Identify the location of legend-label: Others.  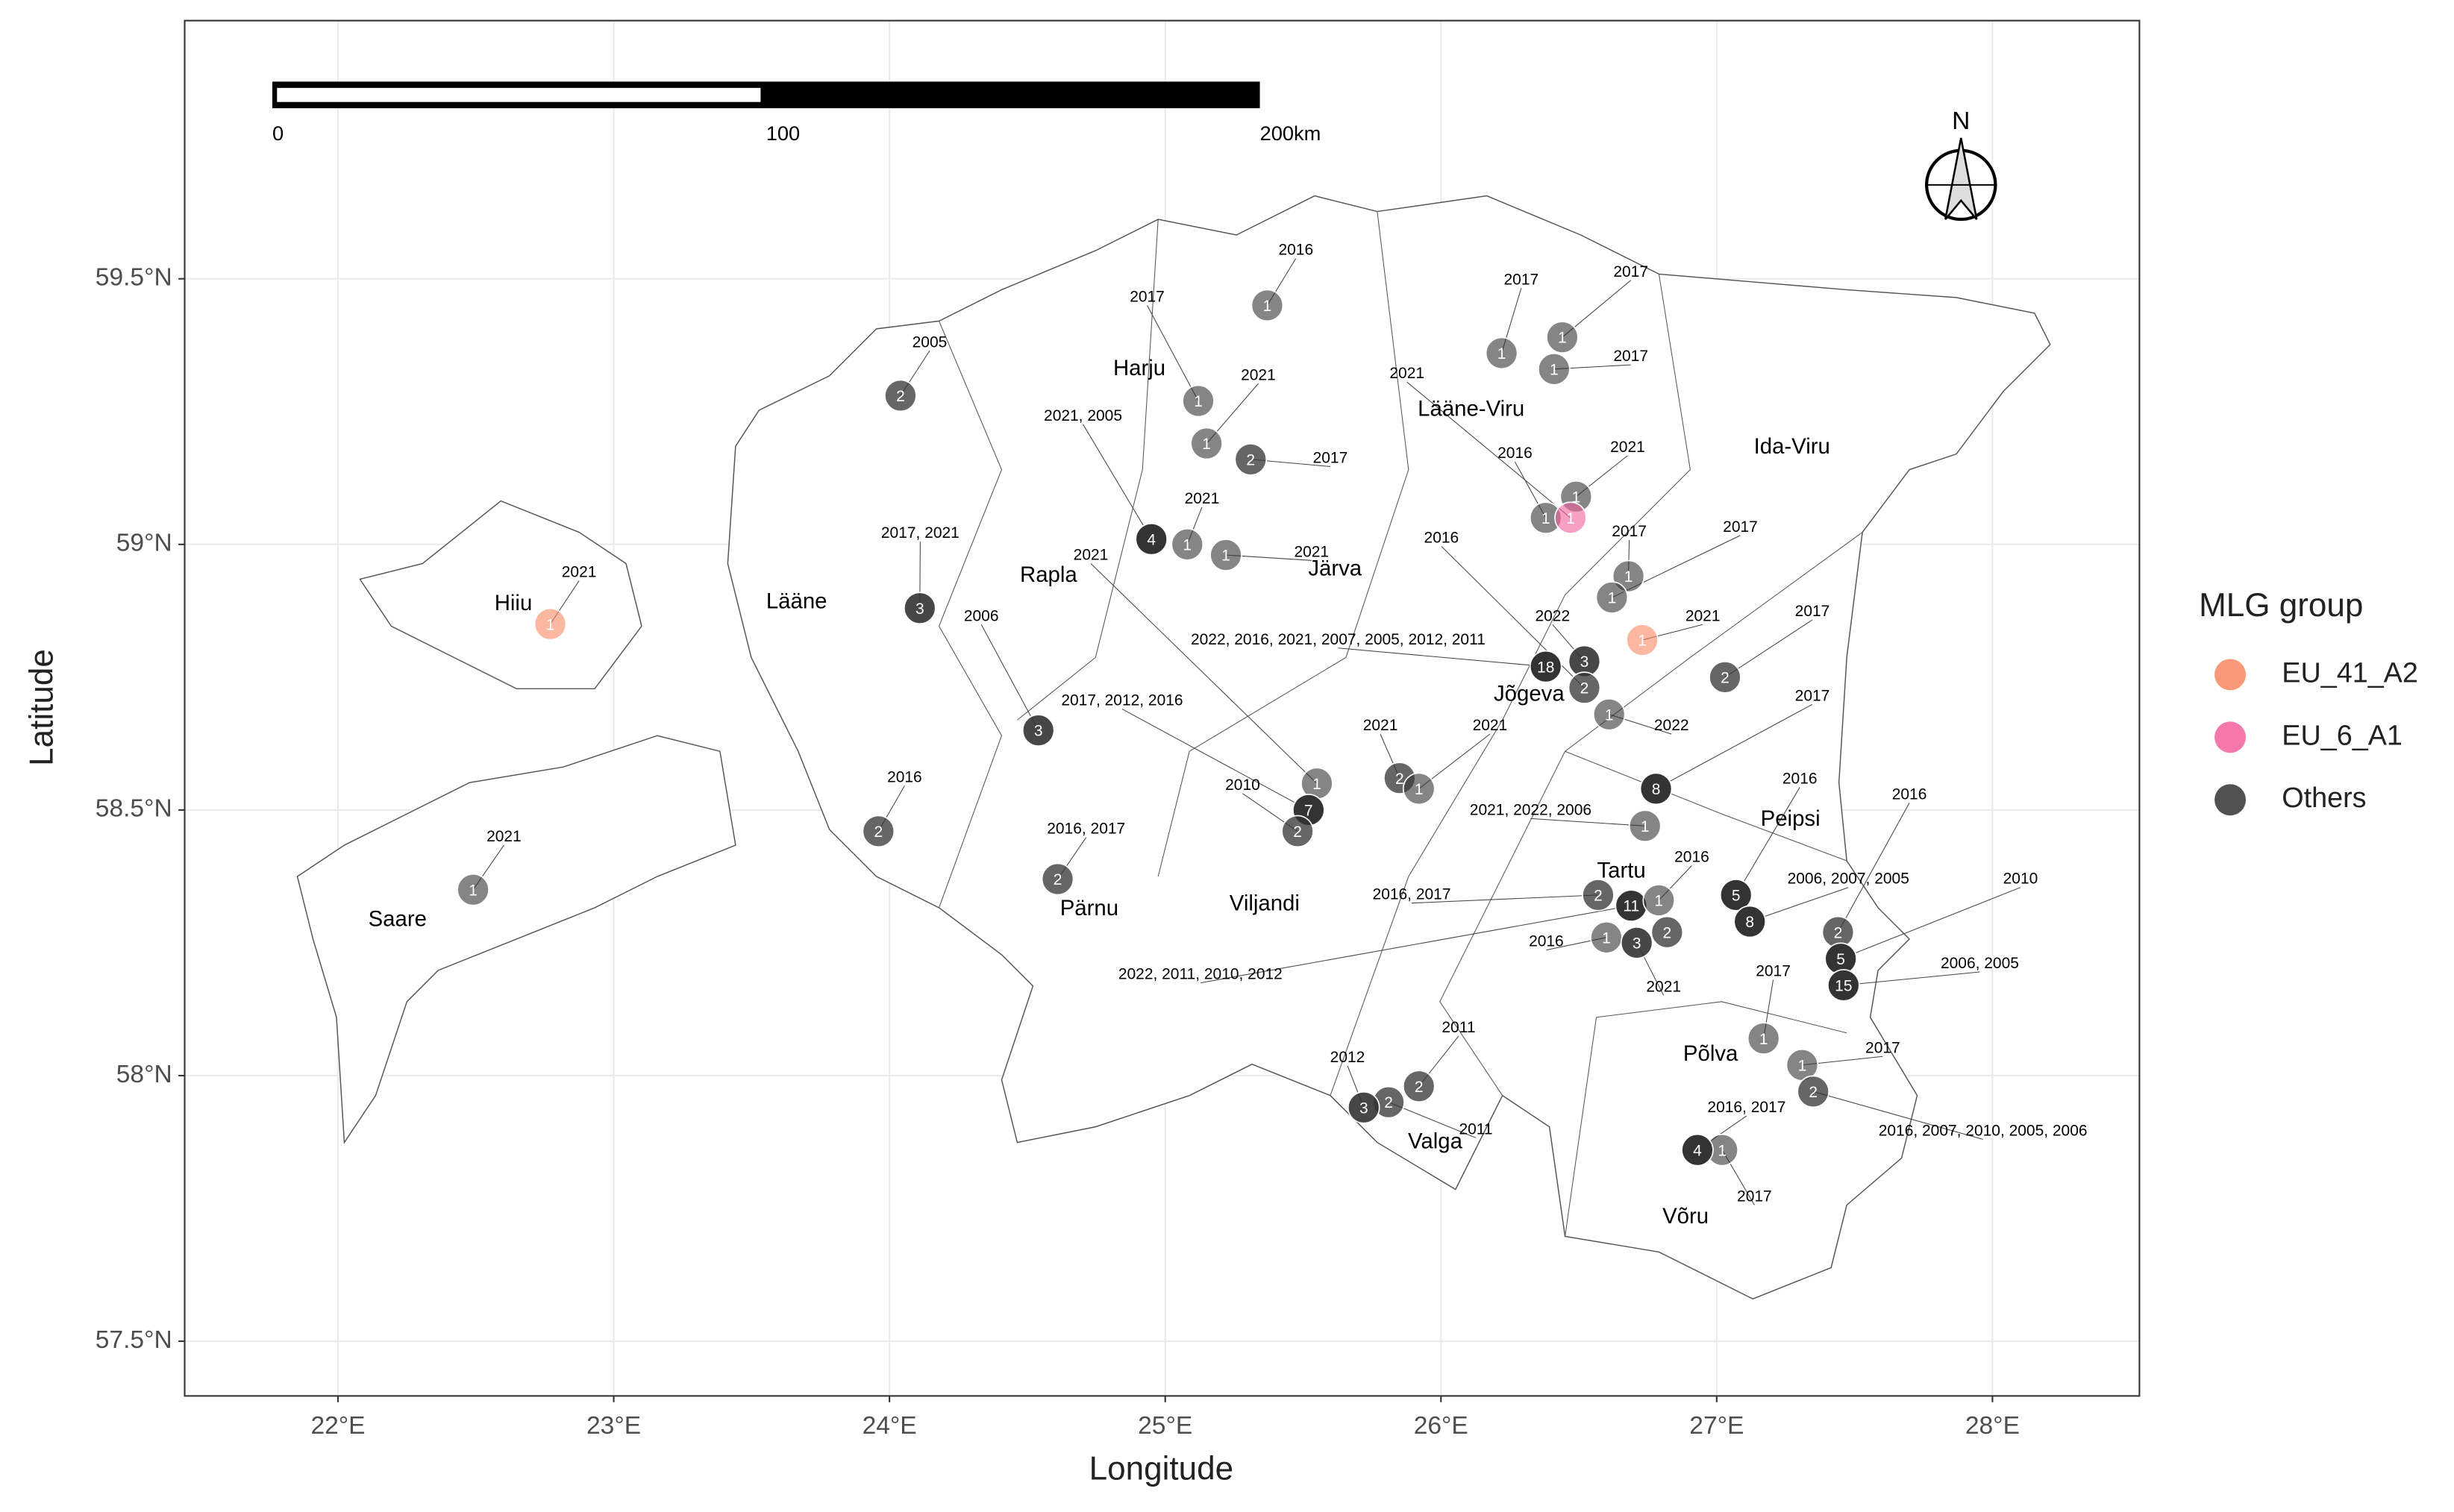
(2324, 797).